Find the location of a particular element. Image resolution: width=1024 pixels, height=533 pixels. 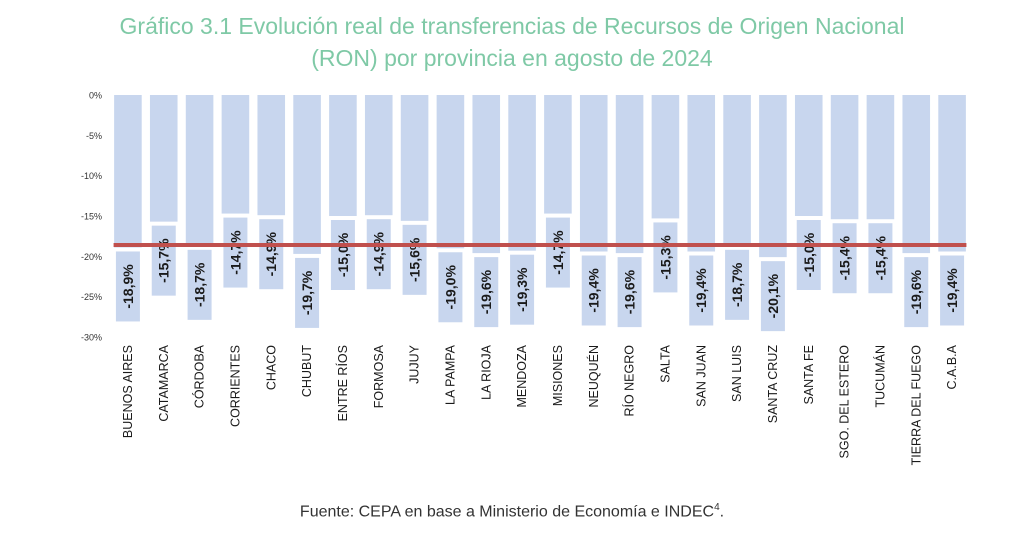

y-tick-label: -5% is located at coordinates (94, 136).